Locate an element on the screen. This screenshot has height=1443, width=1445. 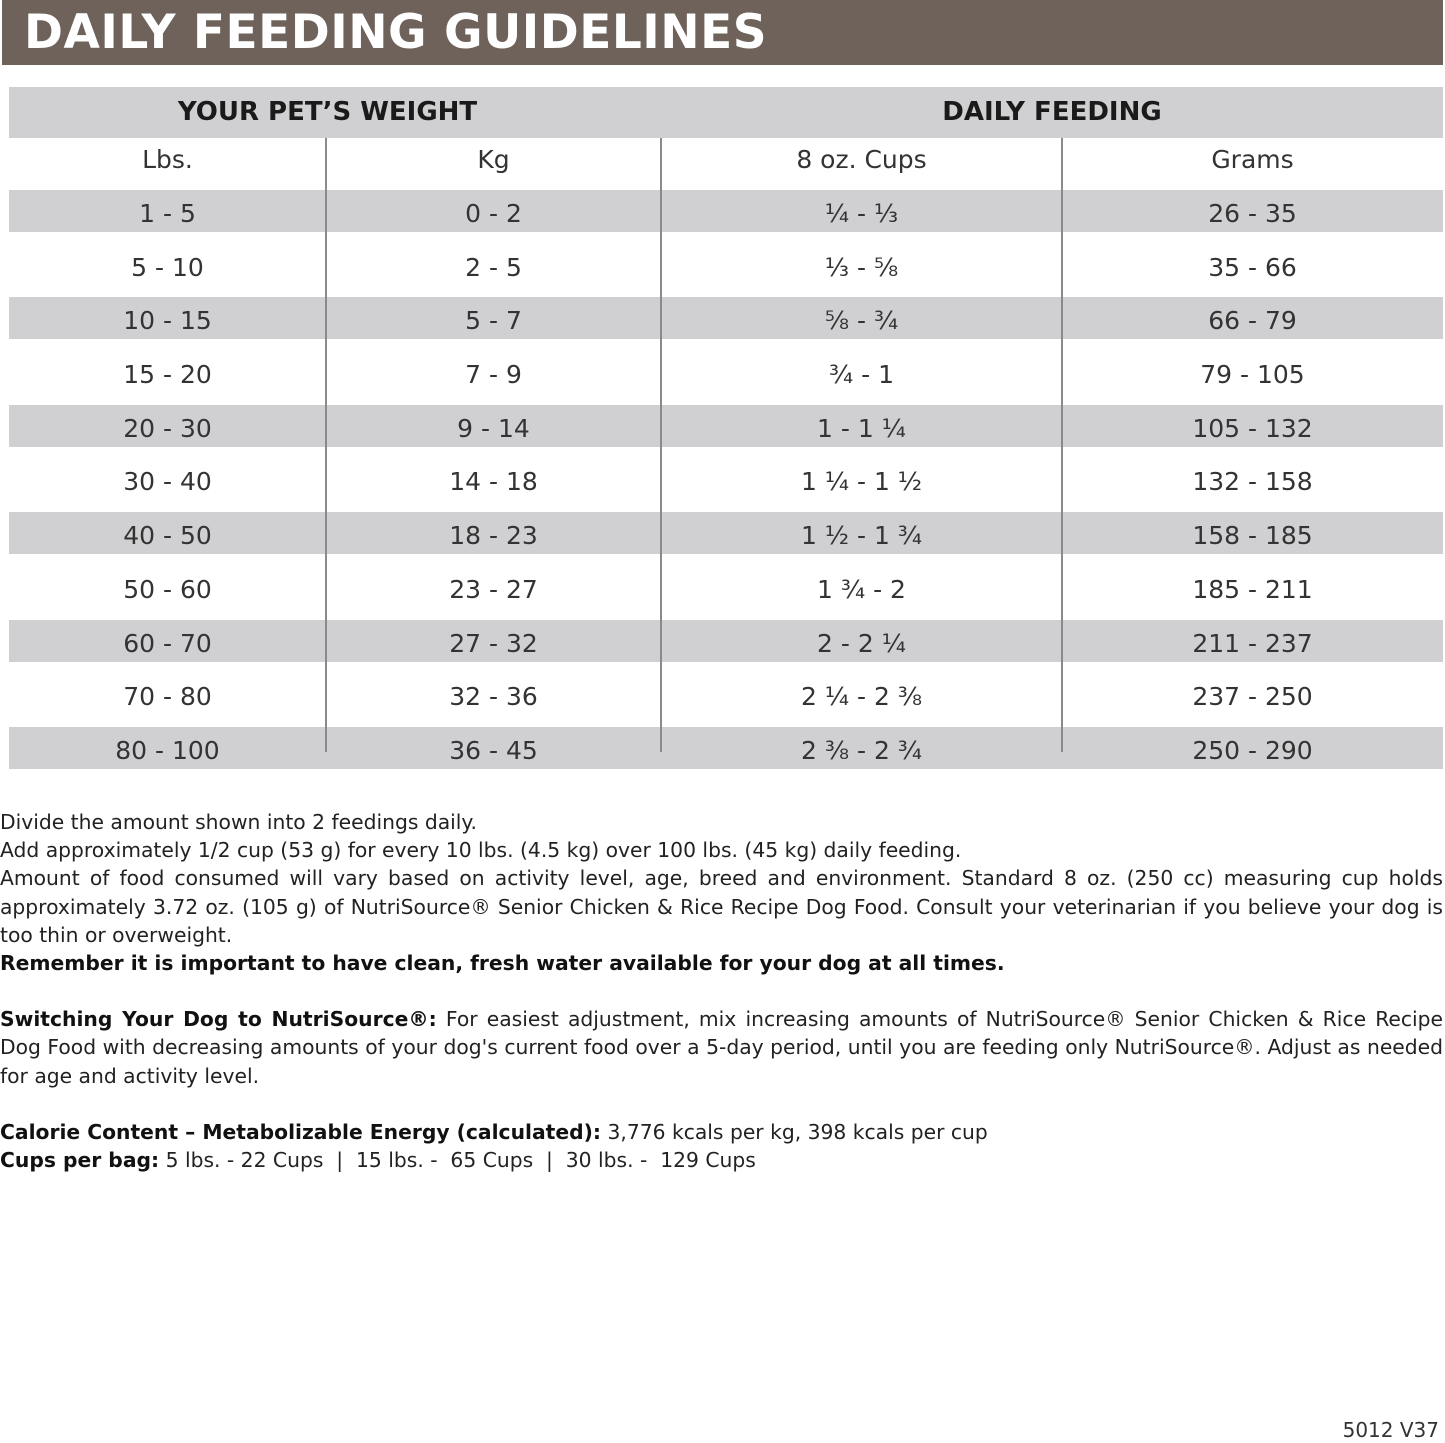
table-row: 15 - 20 7 - 9 ³⁄₄ - 1 79 - 105 is located at coordinates (726, 378).